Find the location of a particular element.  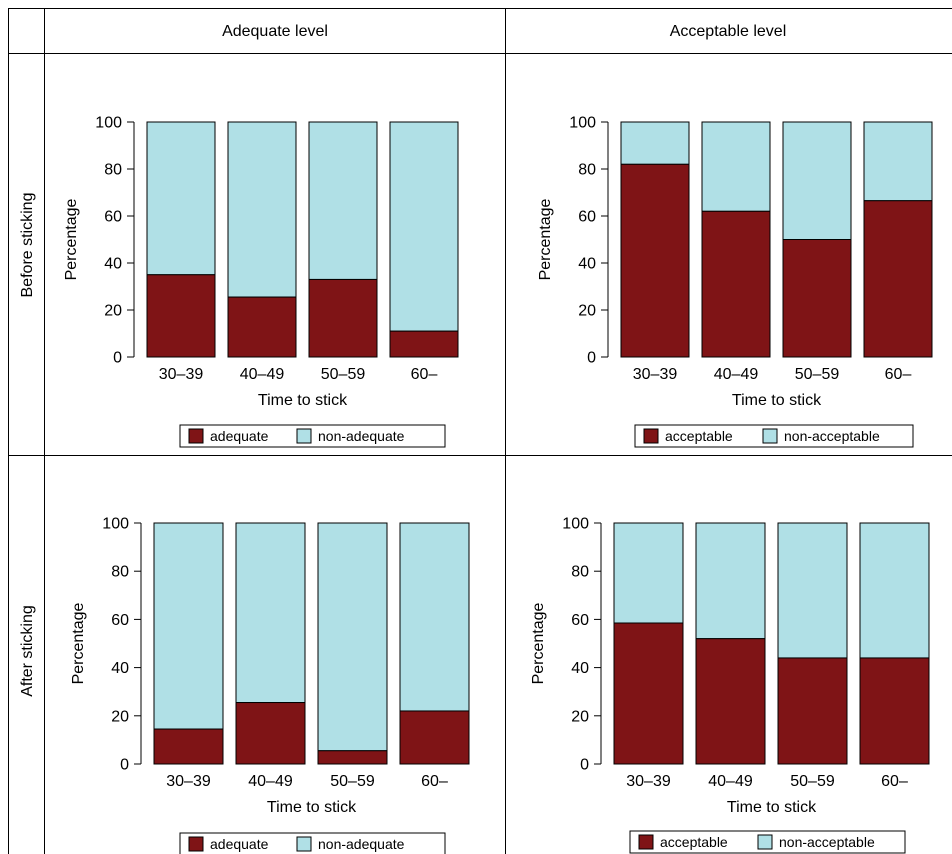

column-header-acceptable: Acceptable level is located at coordinates (728, 31).